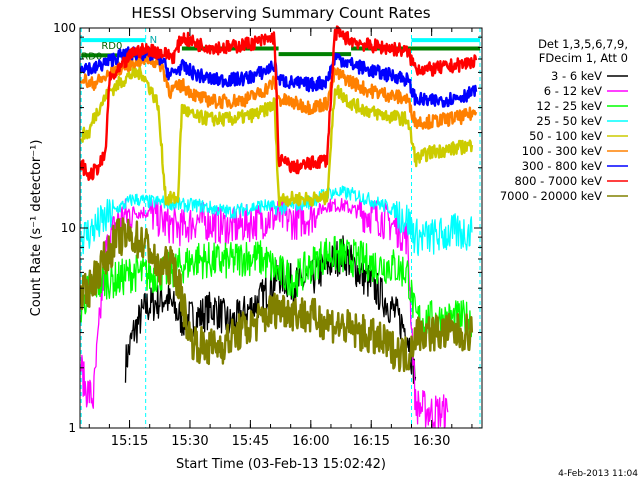 The width and height of the screenshot is (640, 480). Describe the element at coordinates (72, 428) in the screenshot. I see `y-tick-label: 1` at that location.